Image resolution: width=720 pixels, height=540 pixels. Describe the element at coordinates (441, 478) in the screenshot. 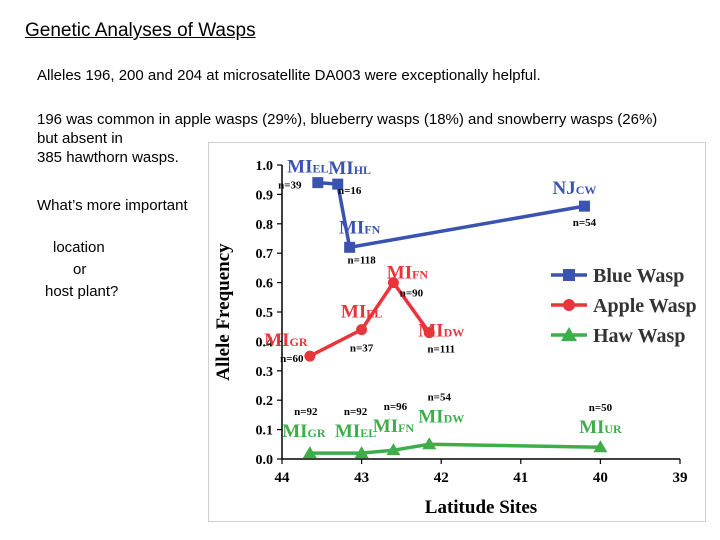

I see `x-tick-label: 42` at that location.